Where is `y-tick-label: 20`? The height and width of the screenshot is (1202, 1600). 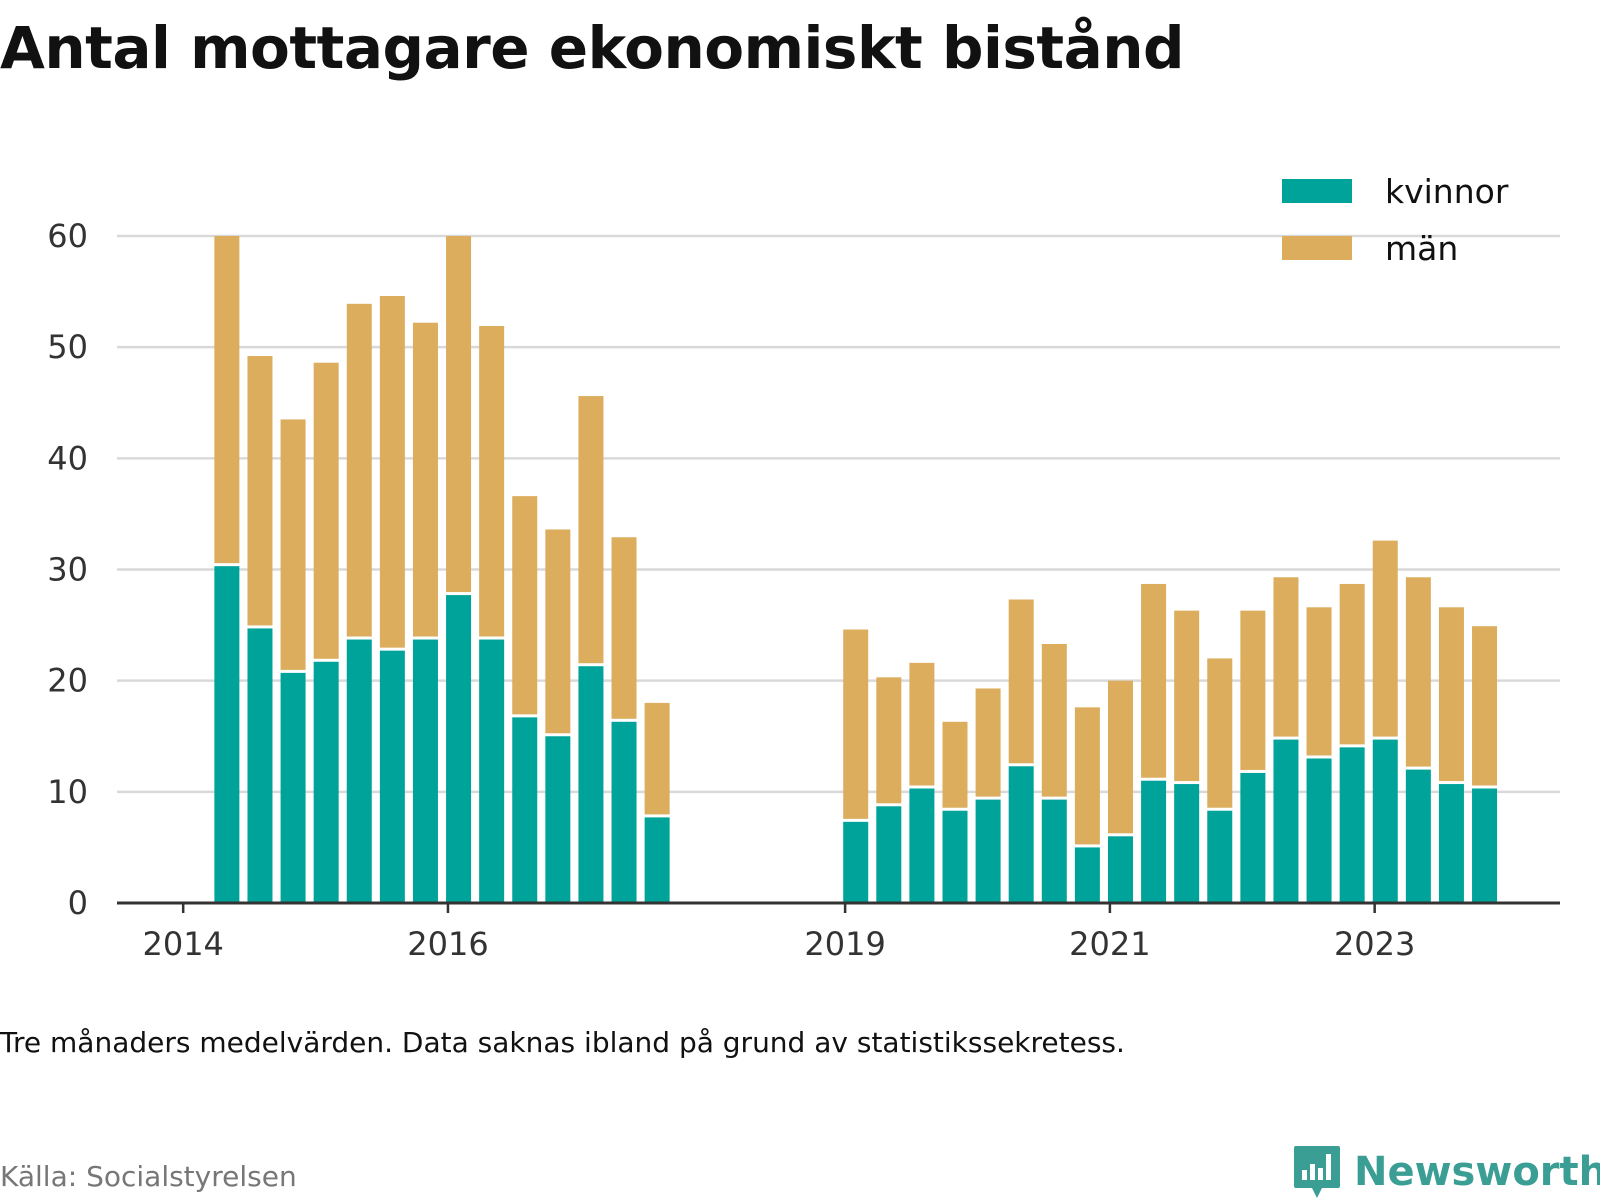 y-tick-label: 20 is located at coordinates (67, 681).